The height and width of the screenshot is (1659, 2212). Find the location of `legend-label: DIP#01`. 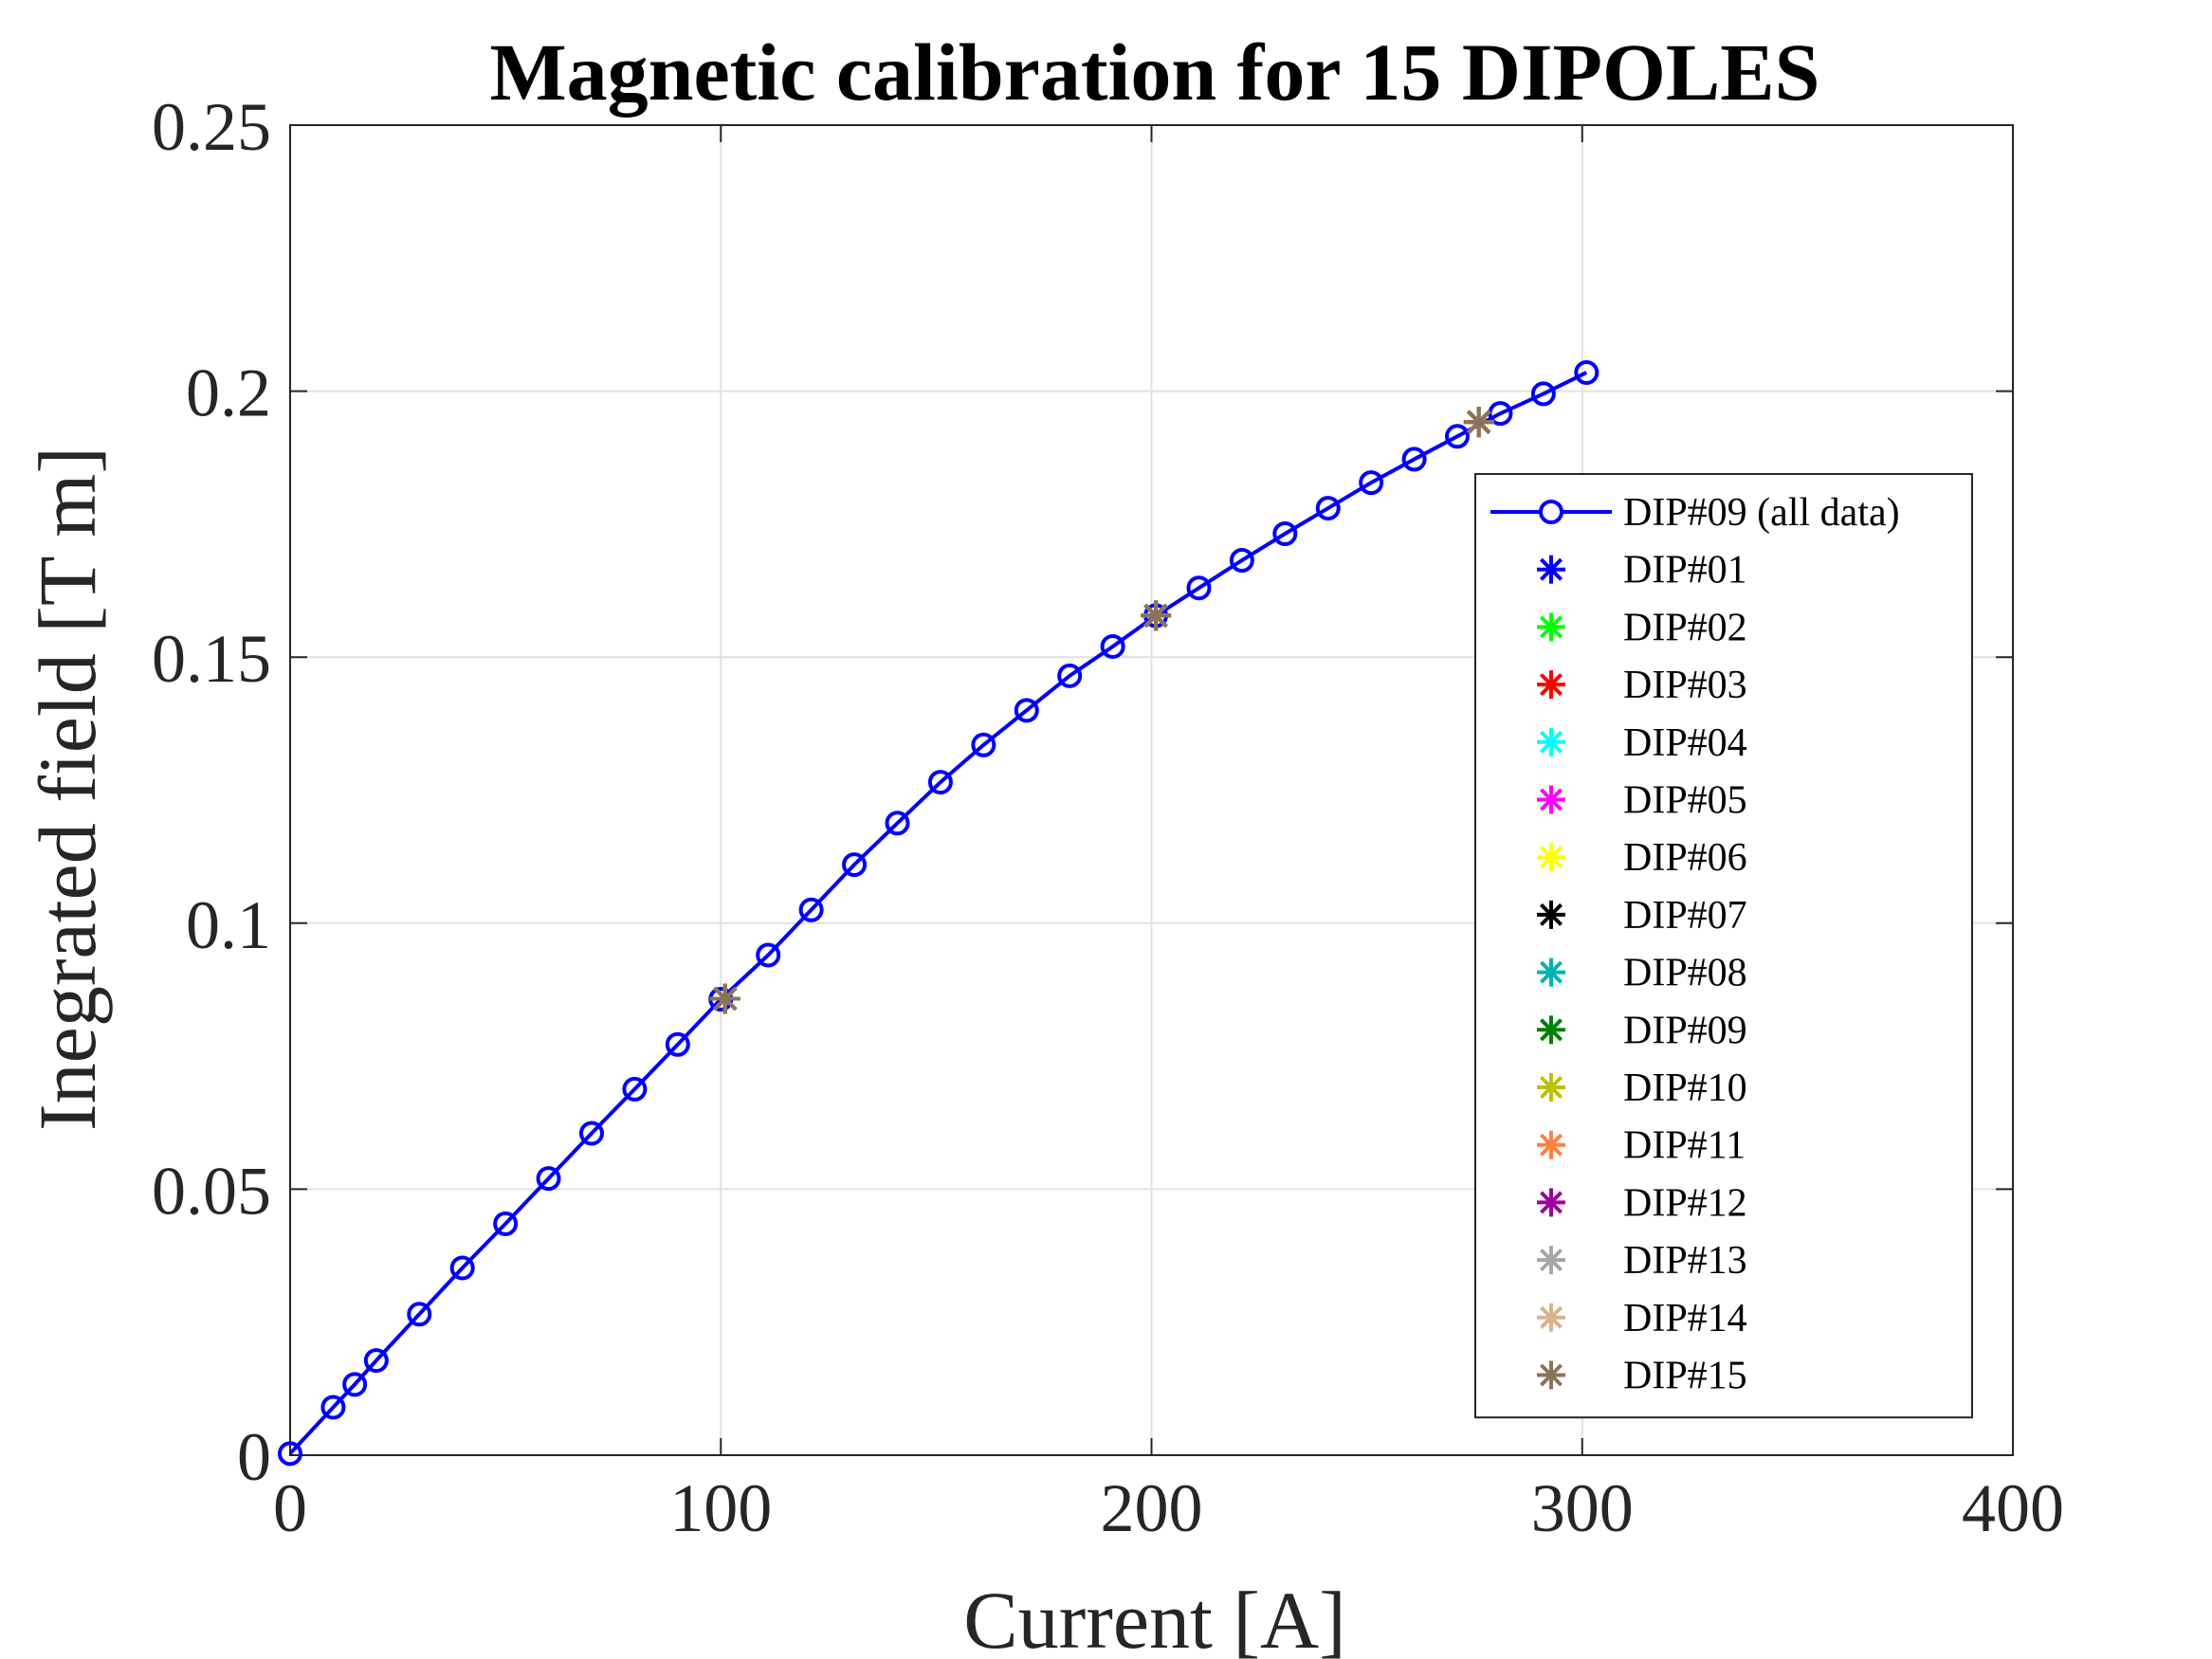

legend-label: DIP#01 is located at coordinates (1685, 570).